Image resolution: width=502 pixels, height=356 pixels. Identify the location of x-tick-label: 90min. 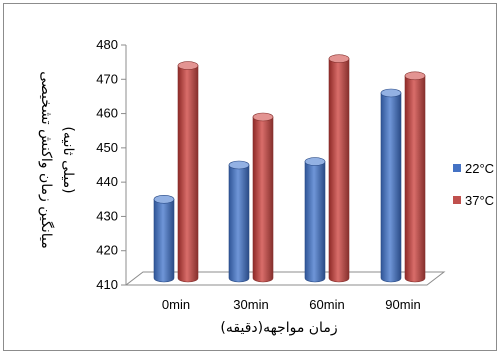
(402, 304).